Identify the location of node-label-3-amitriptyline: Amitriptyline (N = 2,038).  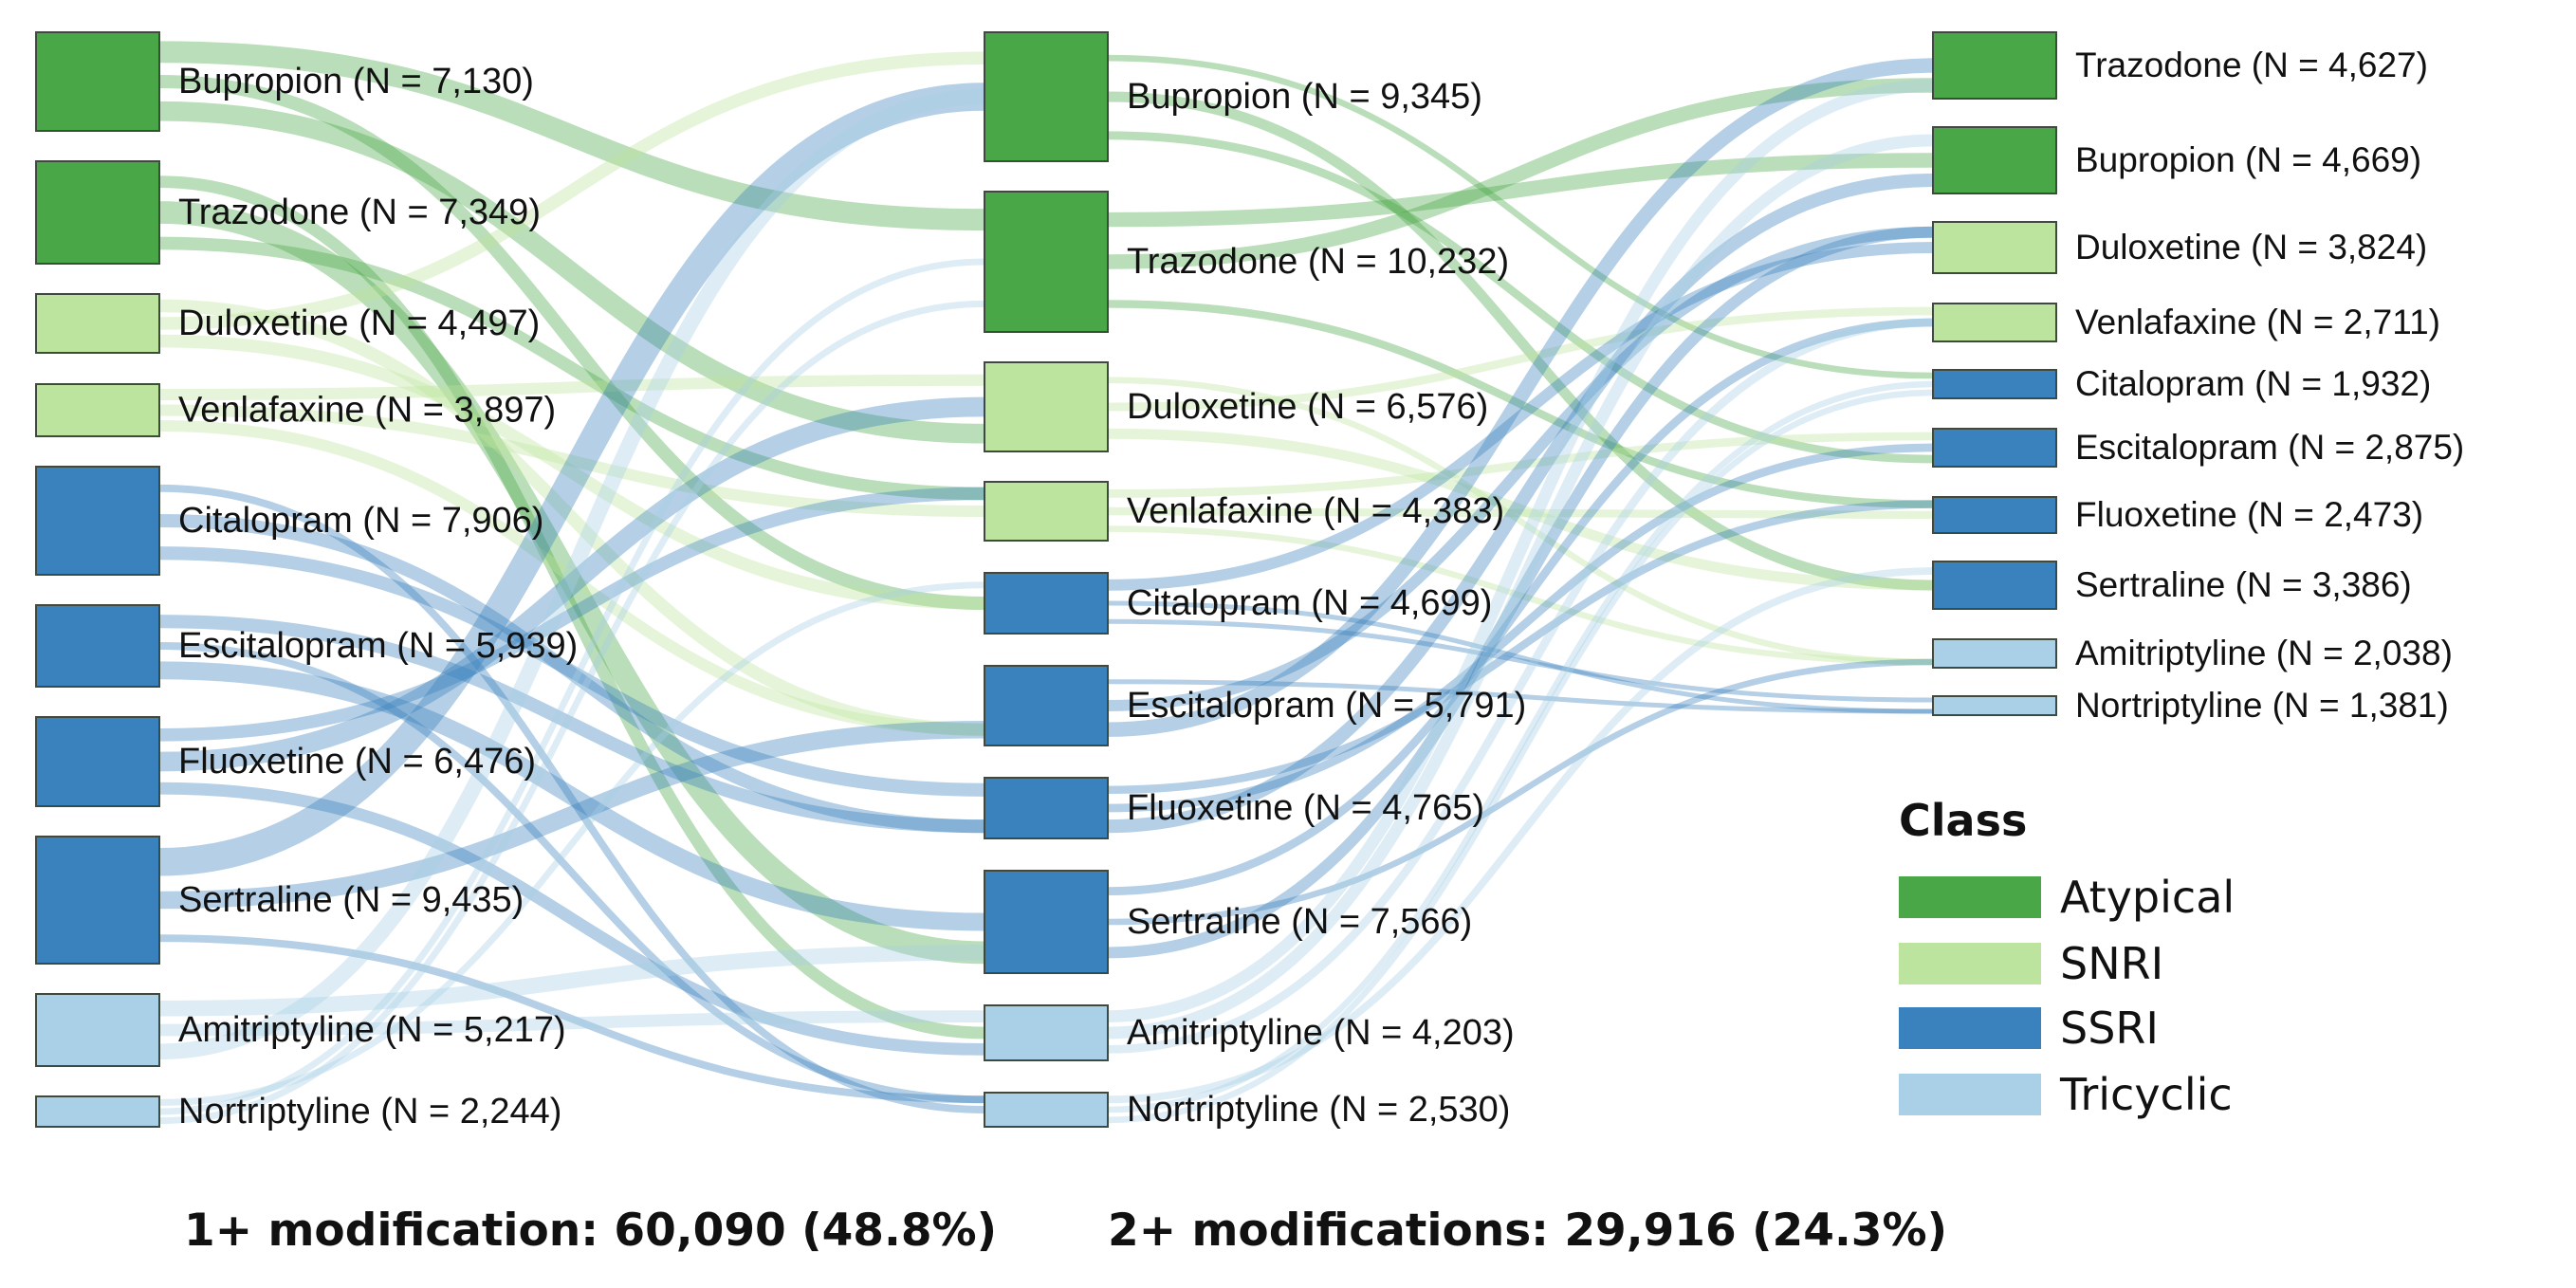
(2264, 653).